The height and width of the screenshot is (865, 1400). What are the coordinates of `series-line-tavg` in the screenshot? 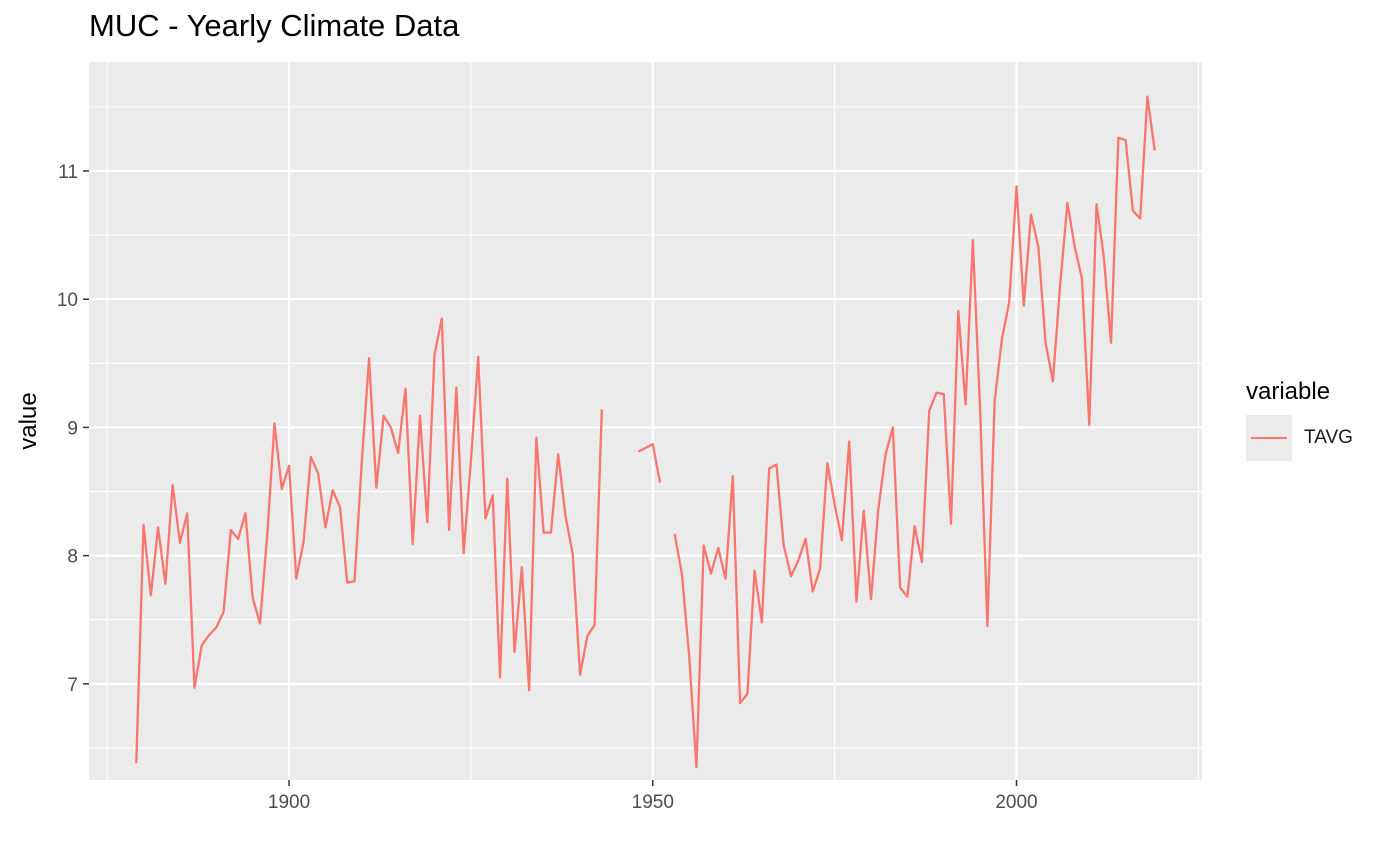 It's located at (649, 462).